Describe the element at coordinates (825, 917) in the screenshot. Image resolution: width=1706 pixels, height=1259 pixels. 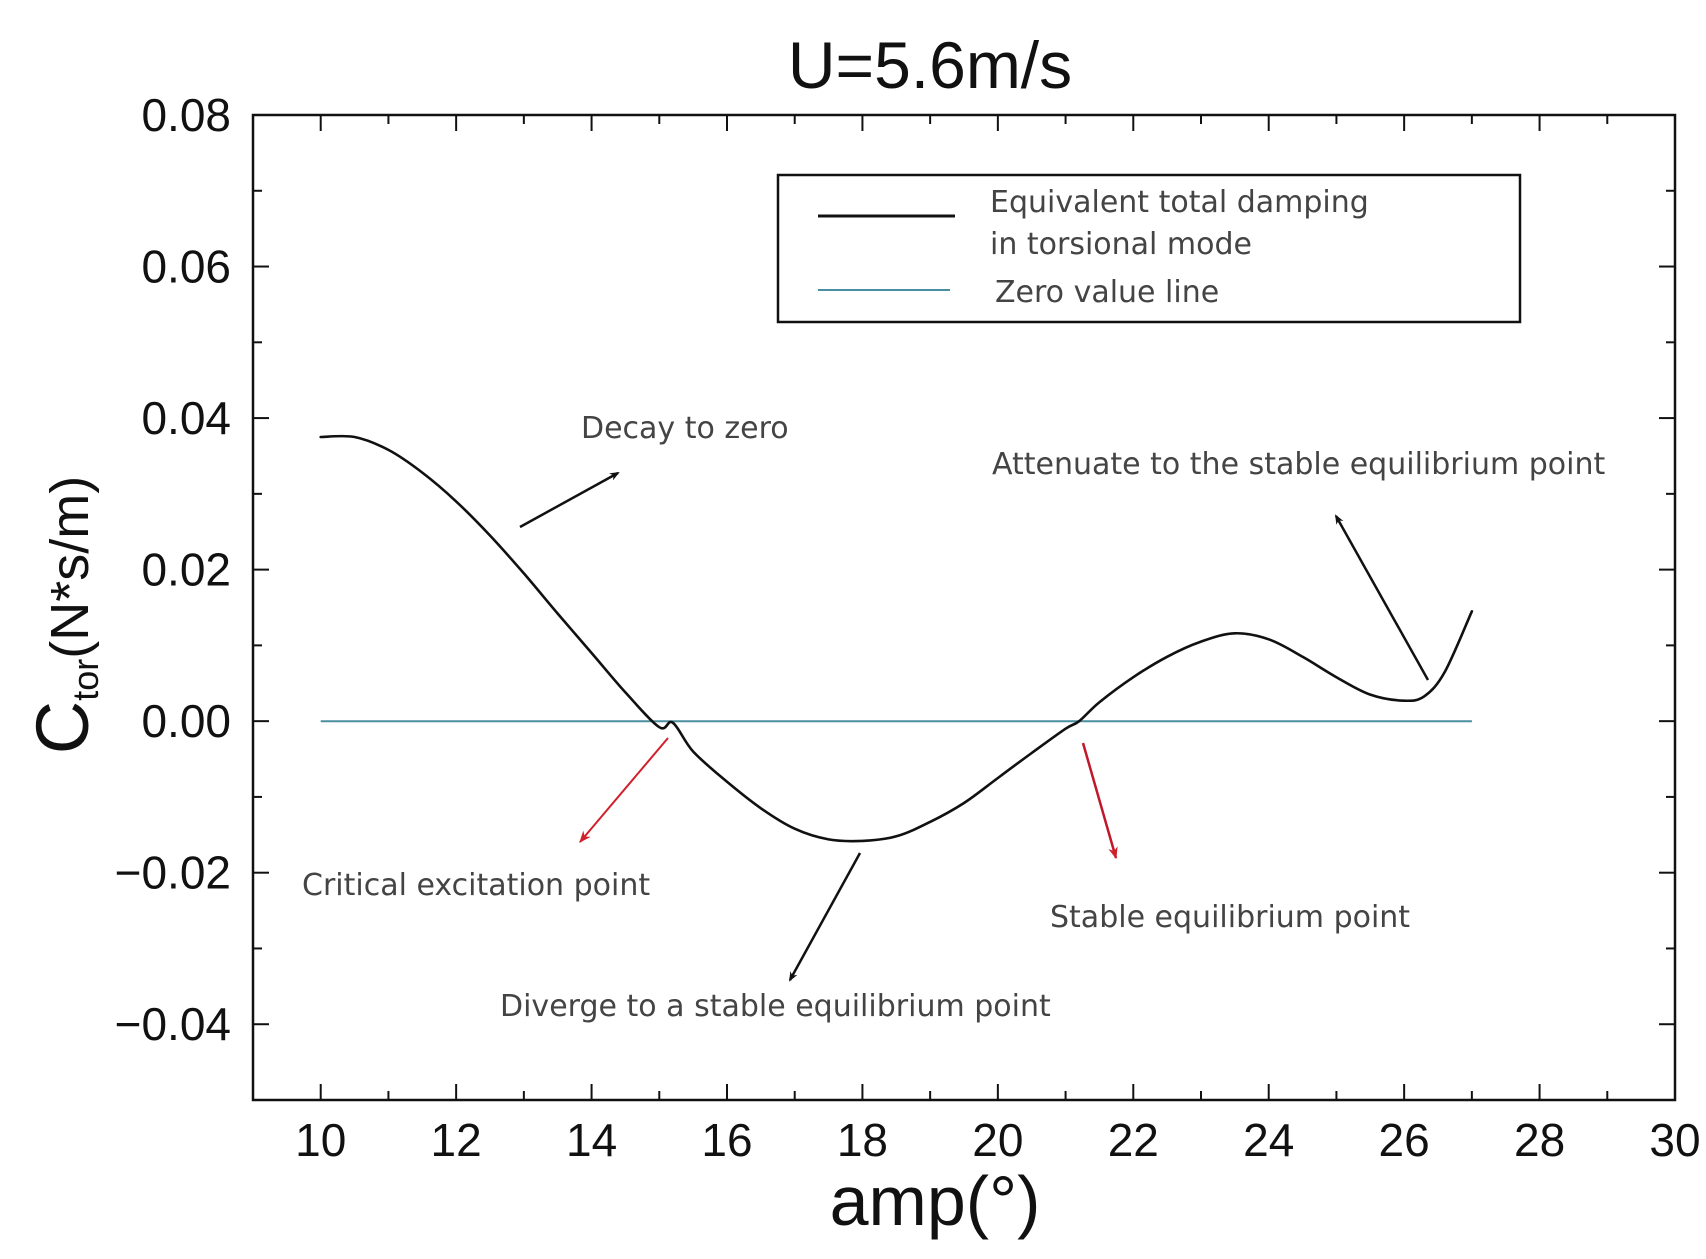
I see `arrow-diverge` at that location.